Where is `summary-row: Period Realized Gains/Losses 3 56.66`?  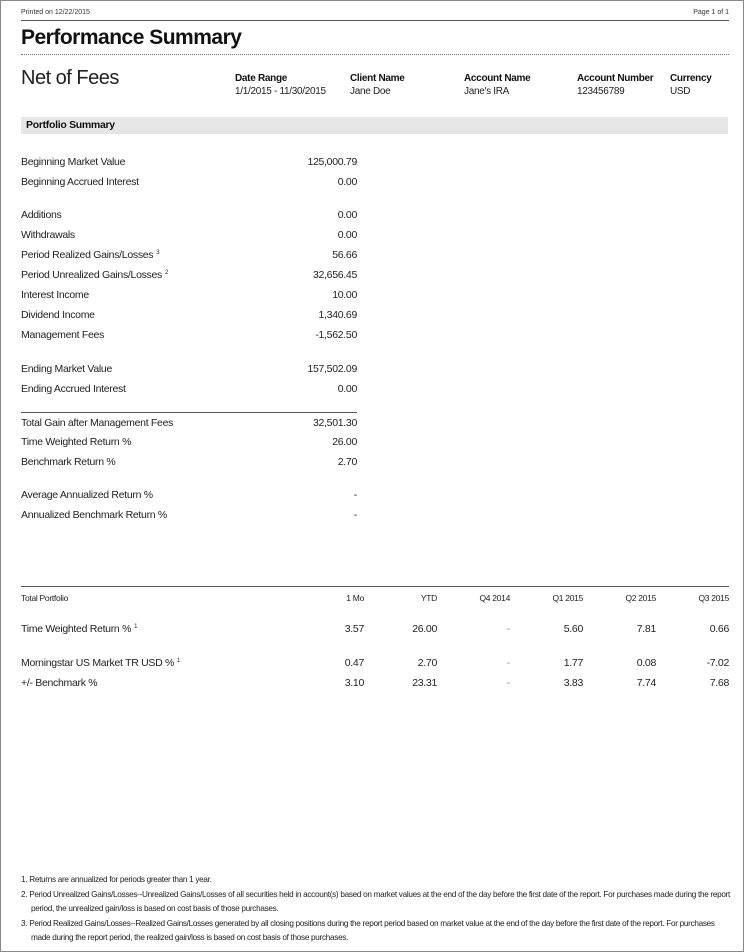 summary-row: Period Realized Gains/Losses 3 56.66 is located at coordinates (189, 255).